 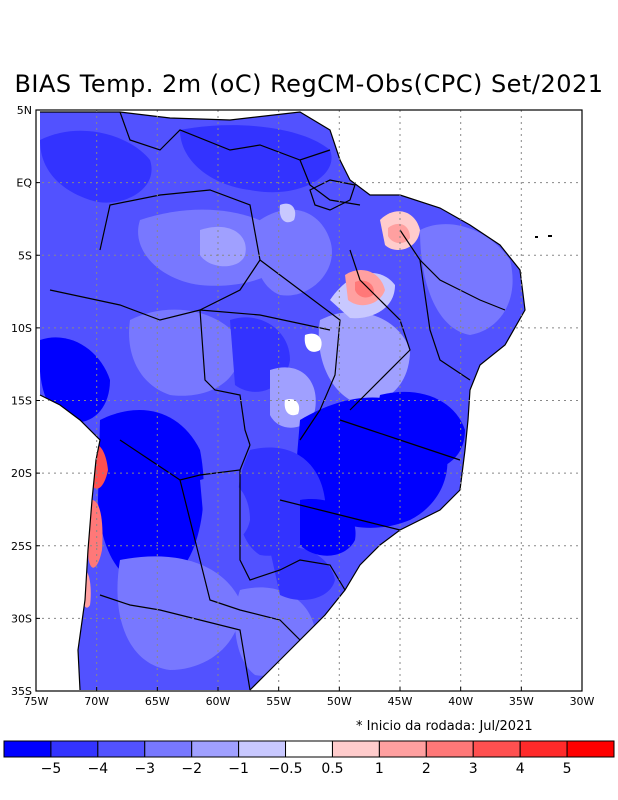 What do you see at coordinates (309, 697) in the screenshot?
I see `lon-tick-labels: 75W 70W 65W 60W 55W 50W 45W 40W 35W 30W` at bounding box center [309, 697].